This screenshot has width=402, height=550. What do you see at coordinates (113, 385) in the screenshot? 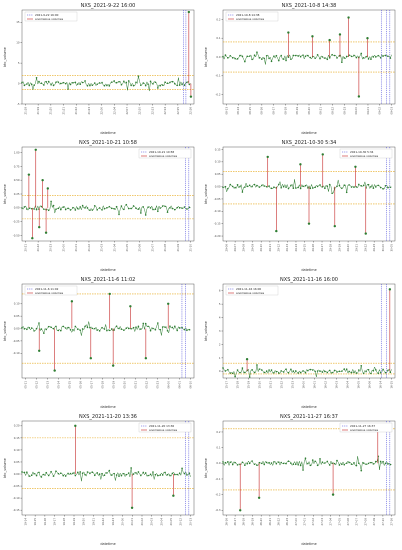
I see `x-tick-label: 05-19` at bounding box center [113, 385].